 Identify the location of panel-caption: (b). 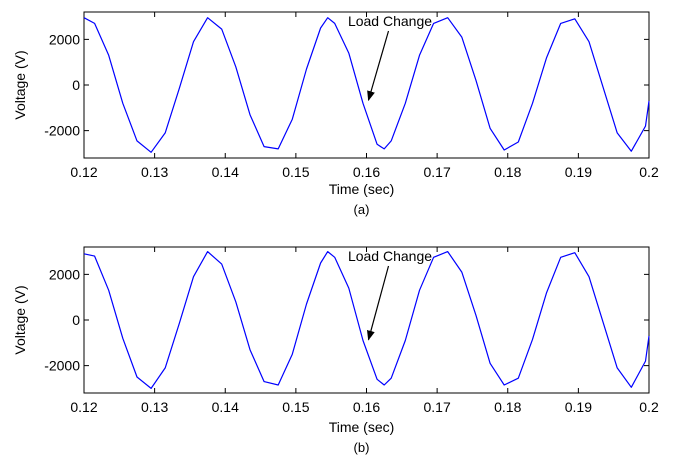
(362, 447).